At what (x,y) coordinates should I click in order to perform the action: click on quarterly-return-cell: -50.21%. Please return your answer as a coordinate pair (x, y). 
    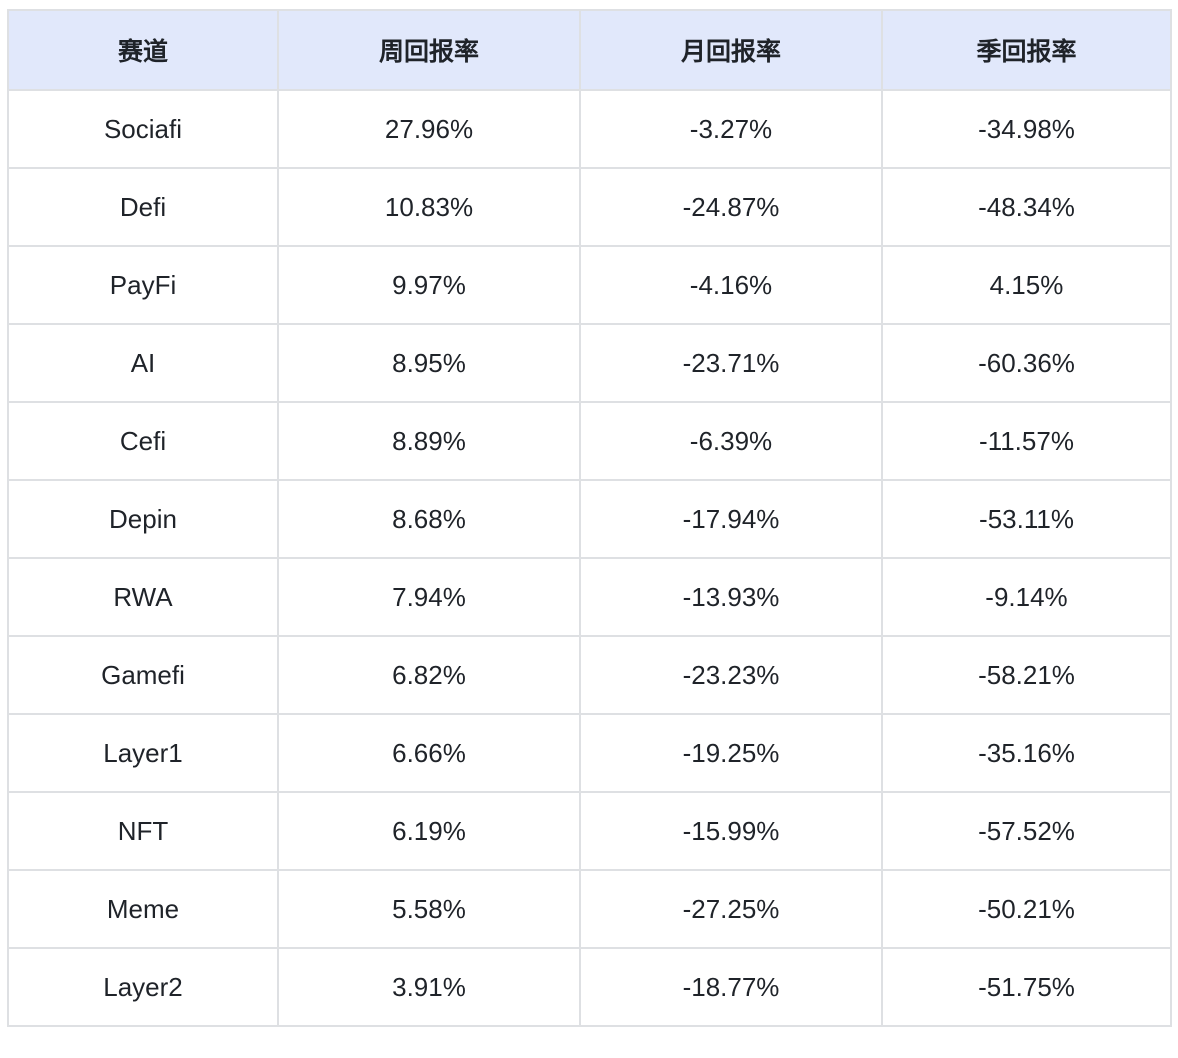
    Looking at the image, I should click on (1026, 909).